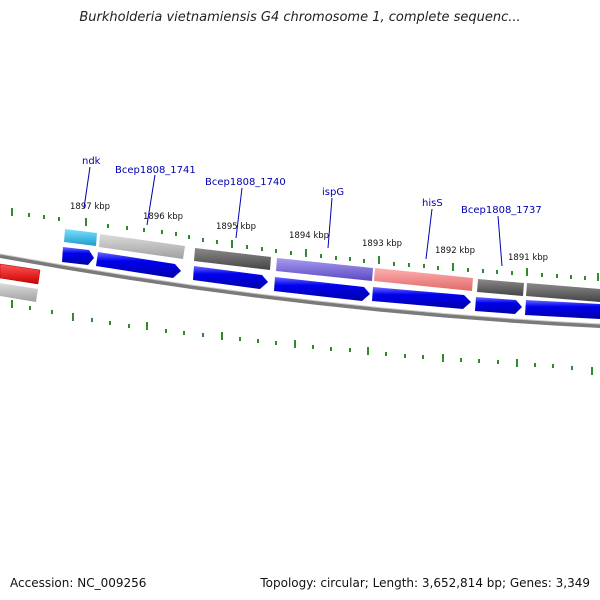 Image resolution: width=600 pixels, height=600 pixels. What do you see at coordinates (324, 269) in the screenshot?
I see `gene-block-ispG` at bounding box center [324, 269].